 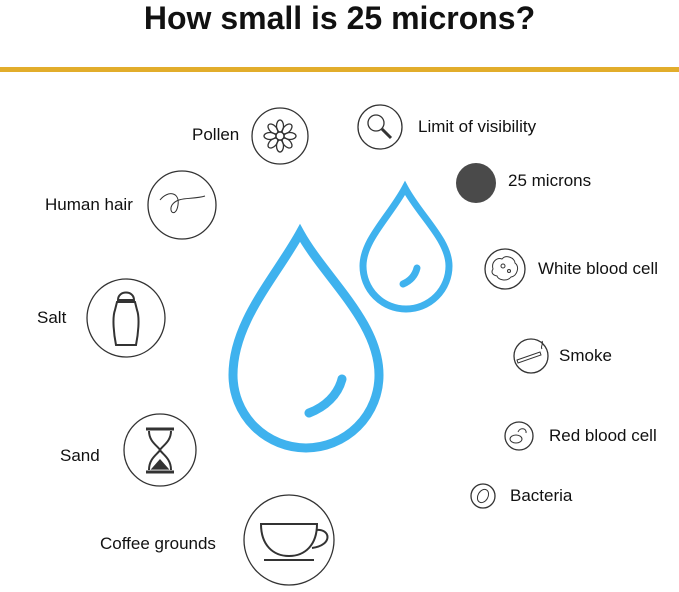 What do you see at coordinates (519, 436) in the screenshot?
I see `red-cell-icon` at bounding box center [519, 436].